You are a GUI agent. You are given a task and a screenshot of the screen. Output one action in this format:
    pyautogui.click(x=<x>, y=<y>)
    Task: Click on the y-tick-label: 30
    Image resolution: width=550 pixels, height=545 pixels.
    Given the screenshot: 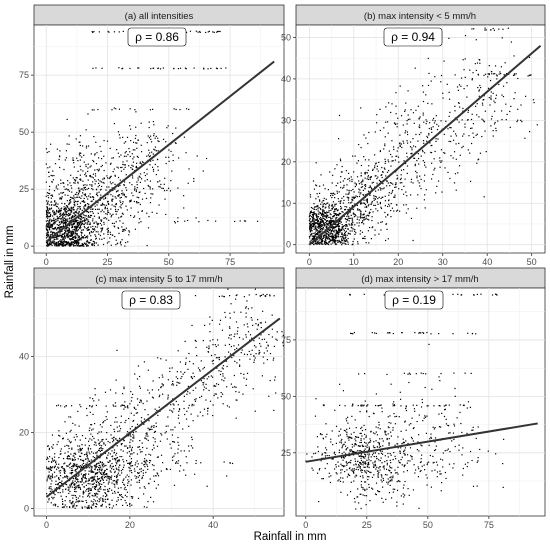 What is the action you would take?
    pyautogui.click(x=286, y=120)
    